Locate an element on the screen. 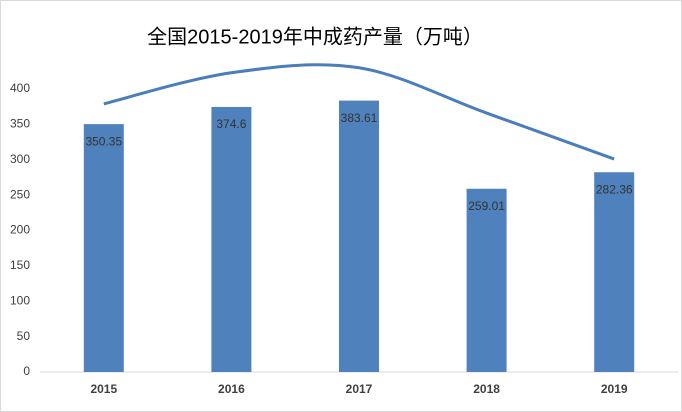  x-tick-label: 2016 is located at coordinates (231, 389).